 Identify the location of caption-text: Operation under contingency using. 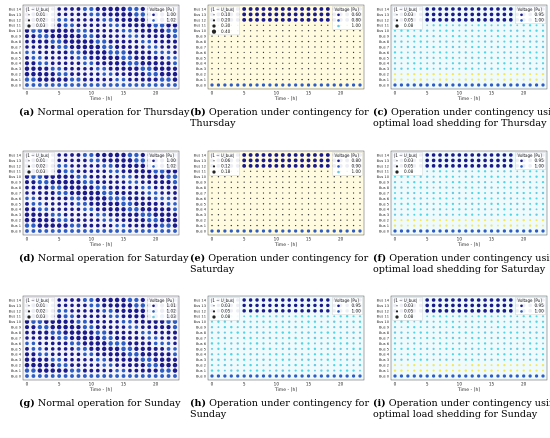
(468, 258).